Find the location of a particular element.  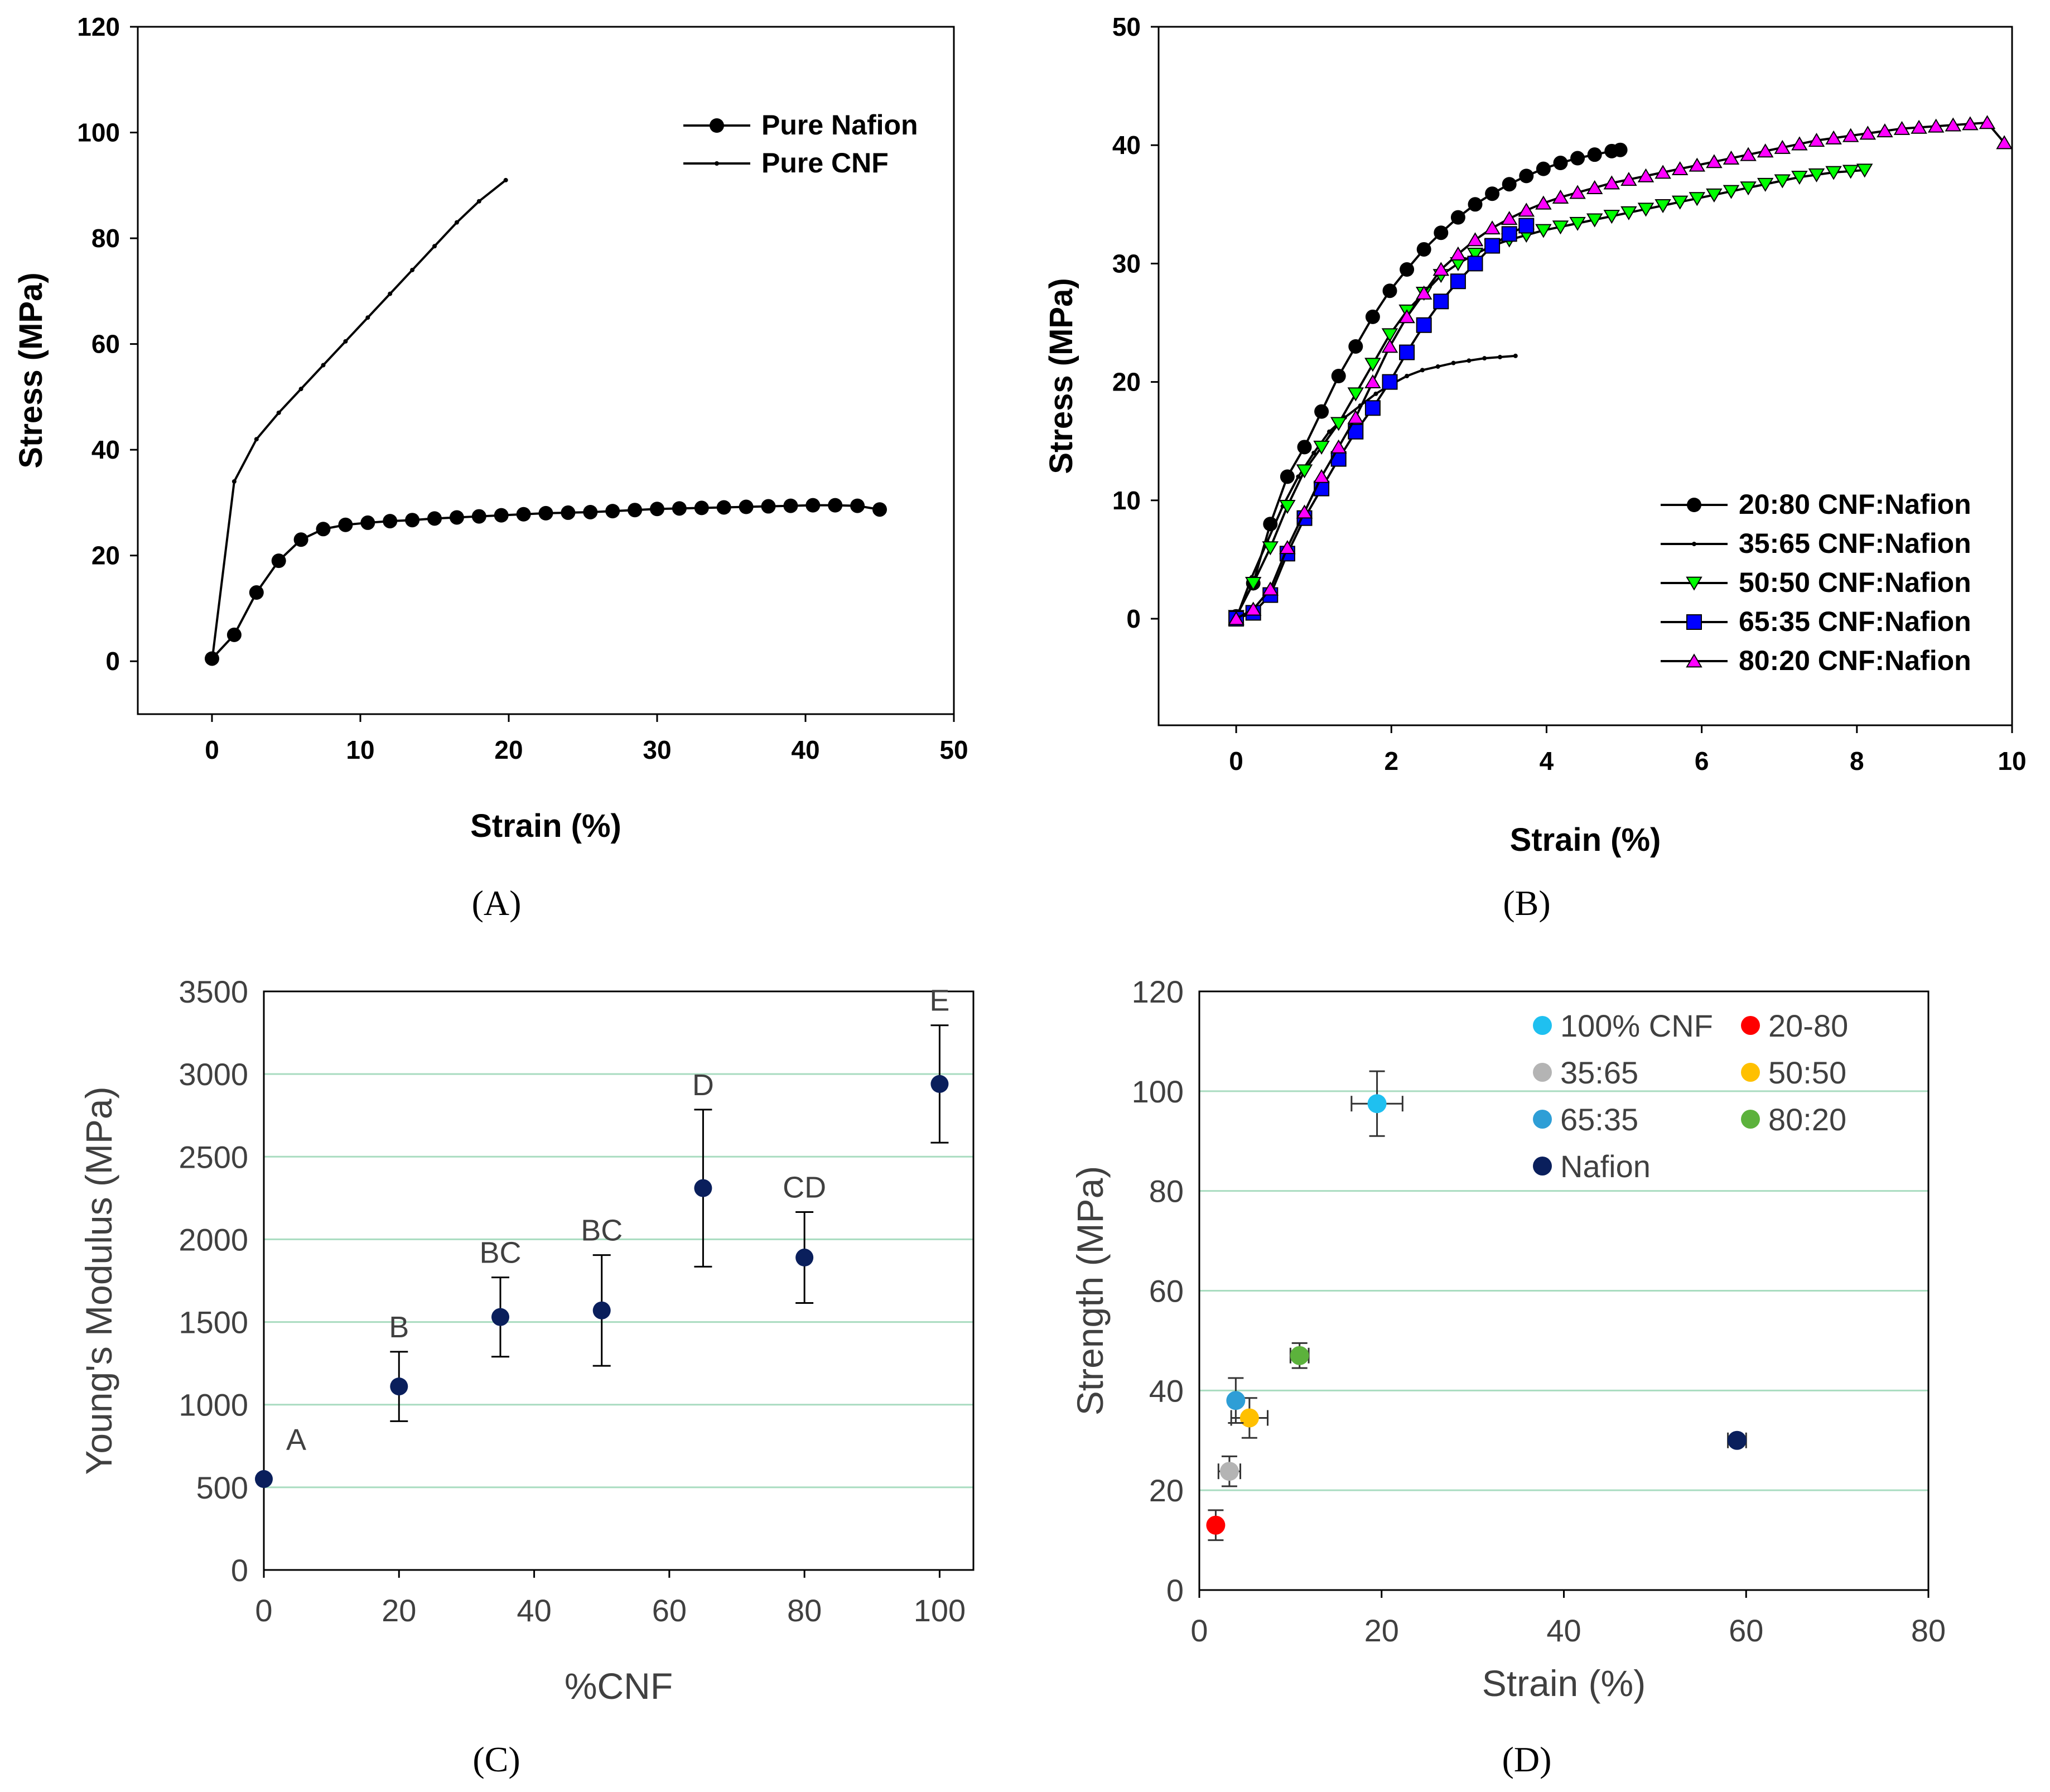

y-tick-label-b: 40 is located at coordinates (1126, 145).